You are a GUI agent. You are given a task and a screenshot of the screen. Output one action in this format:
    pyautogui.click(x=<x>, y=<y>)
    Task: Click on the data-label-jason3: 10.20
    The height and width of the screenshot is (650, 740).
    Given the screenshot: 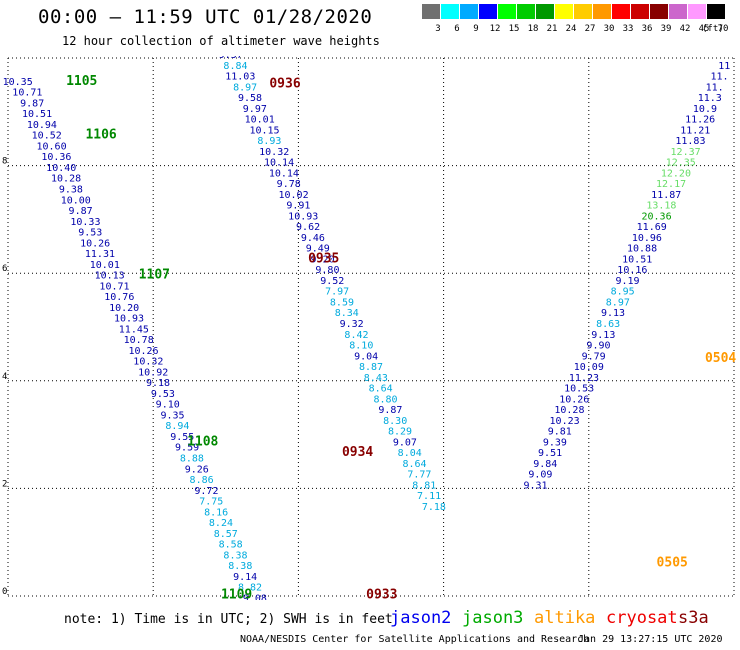 What is the action you would take?
    pyautogui.click(x=124, y=308)
    